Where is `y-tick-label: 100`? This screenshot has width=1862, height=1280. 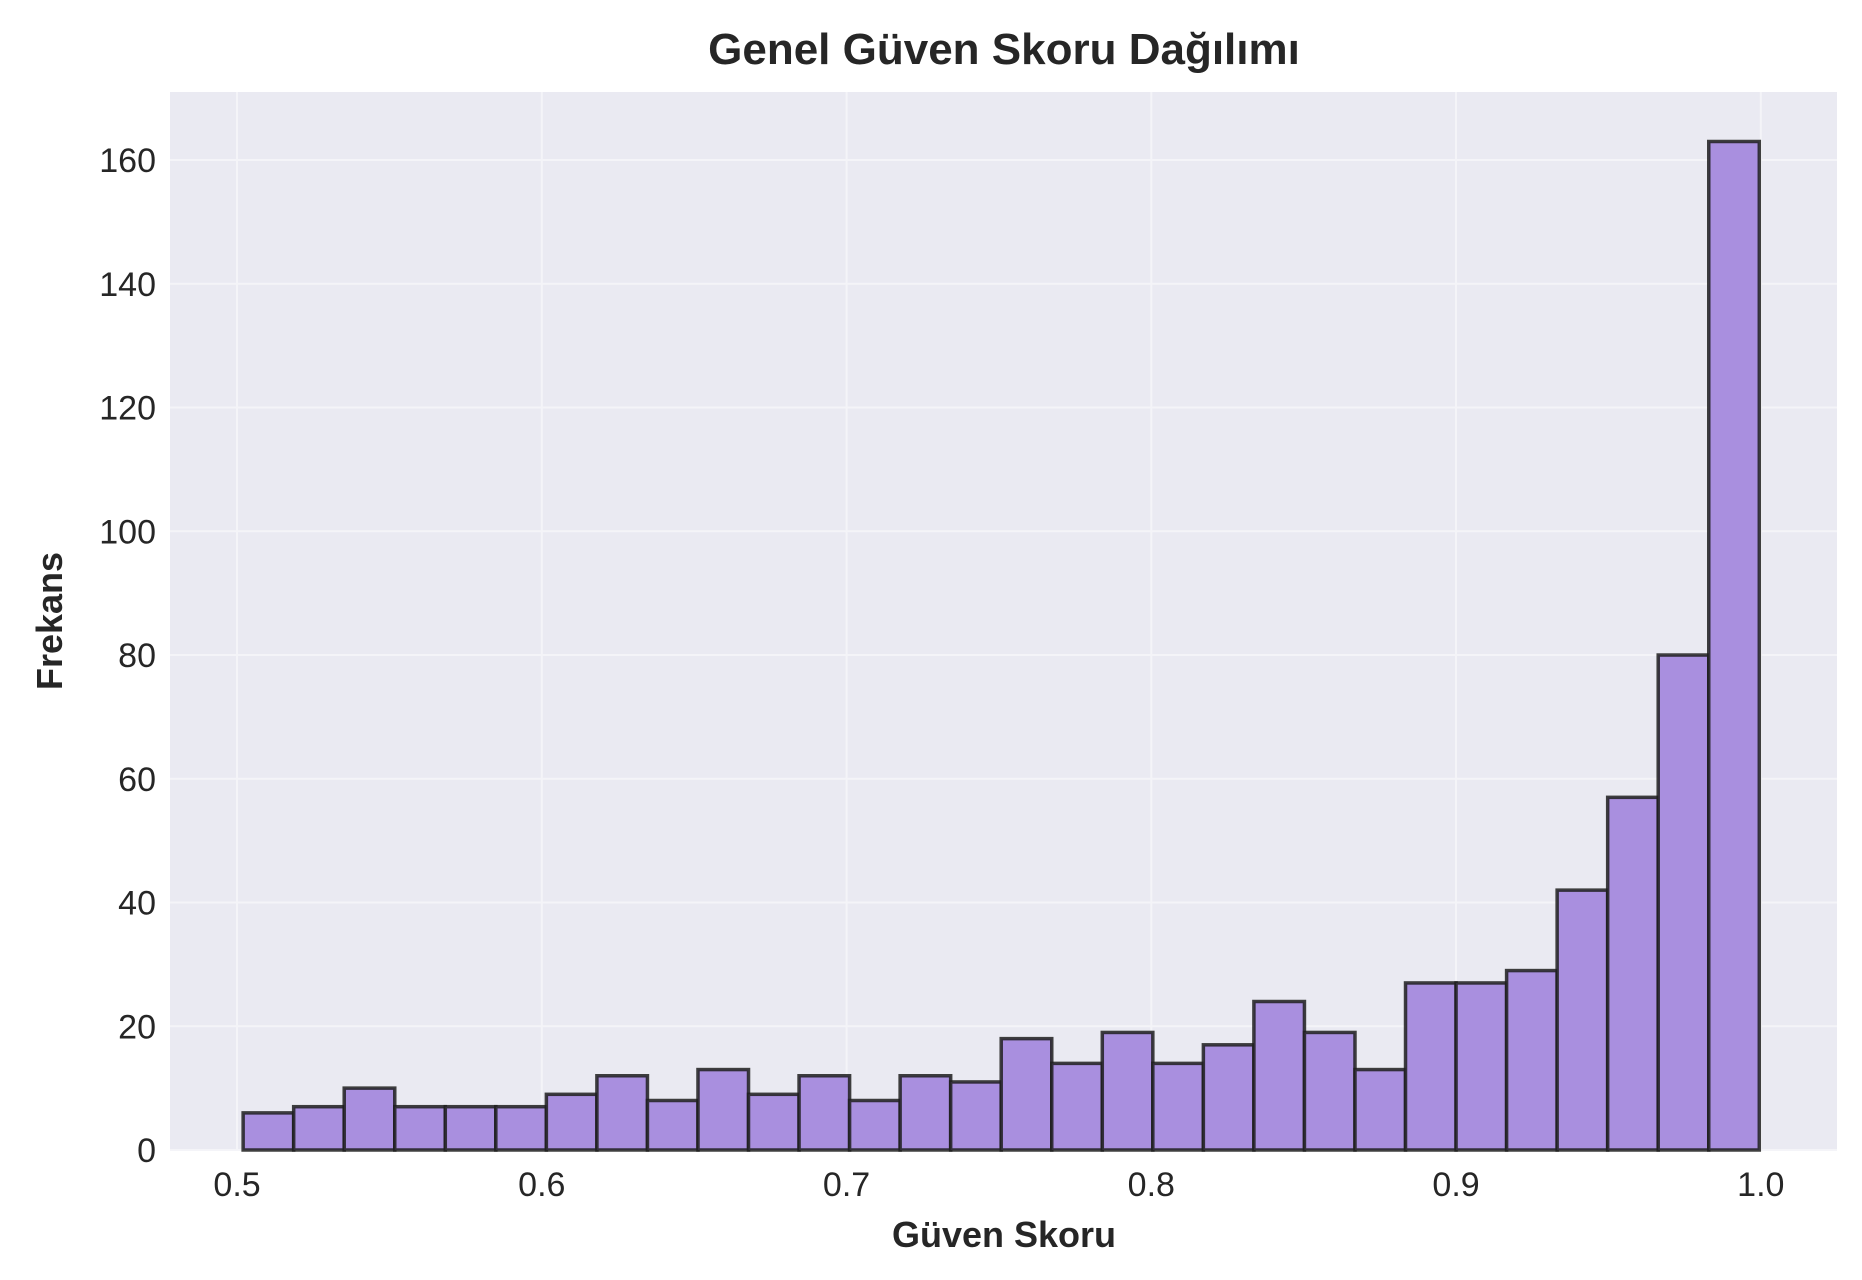 y-tick-label: 100 is located at coordinates (127, 532).